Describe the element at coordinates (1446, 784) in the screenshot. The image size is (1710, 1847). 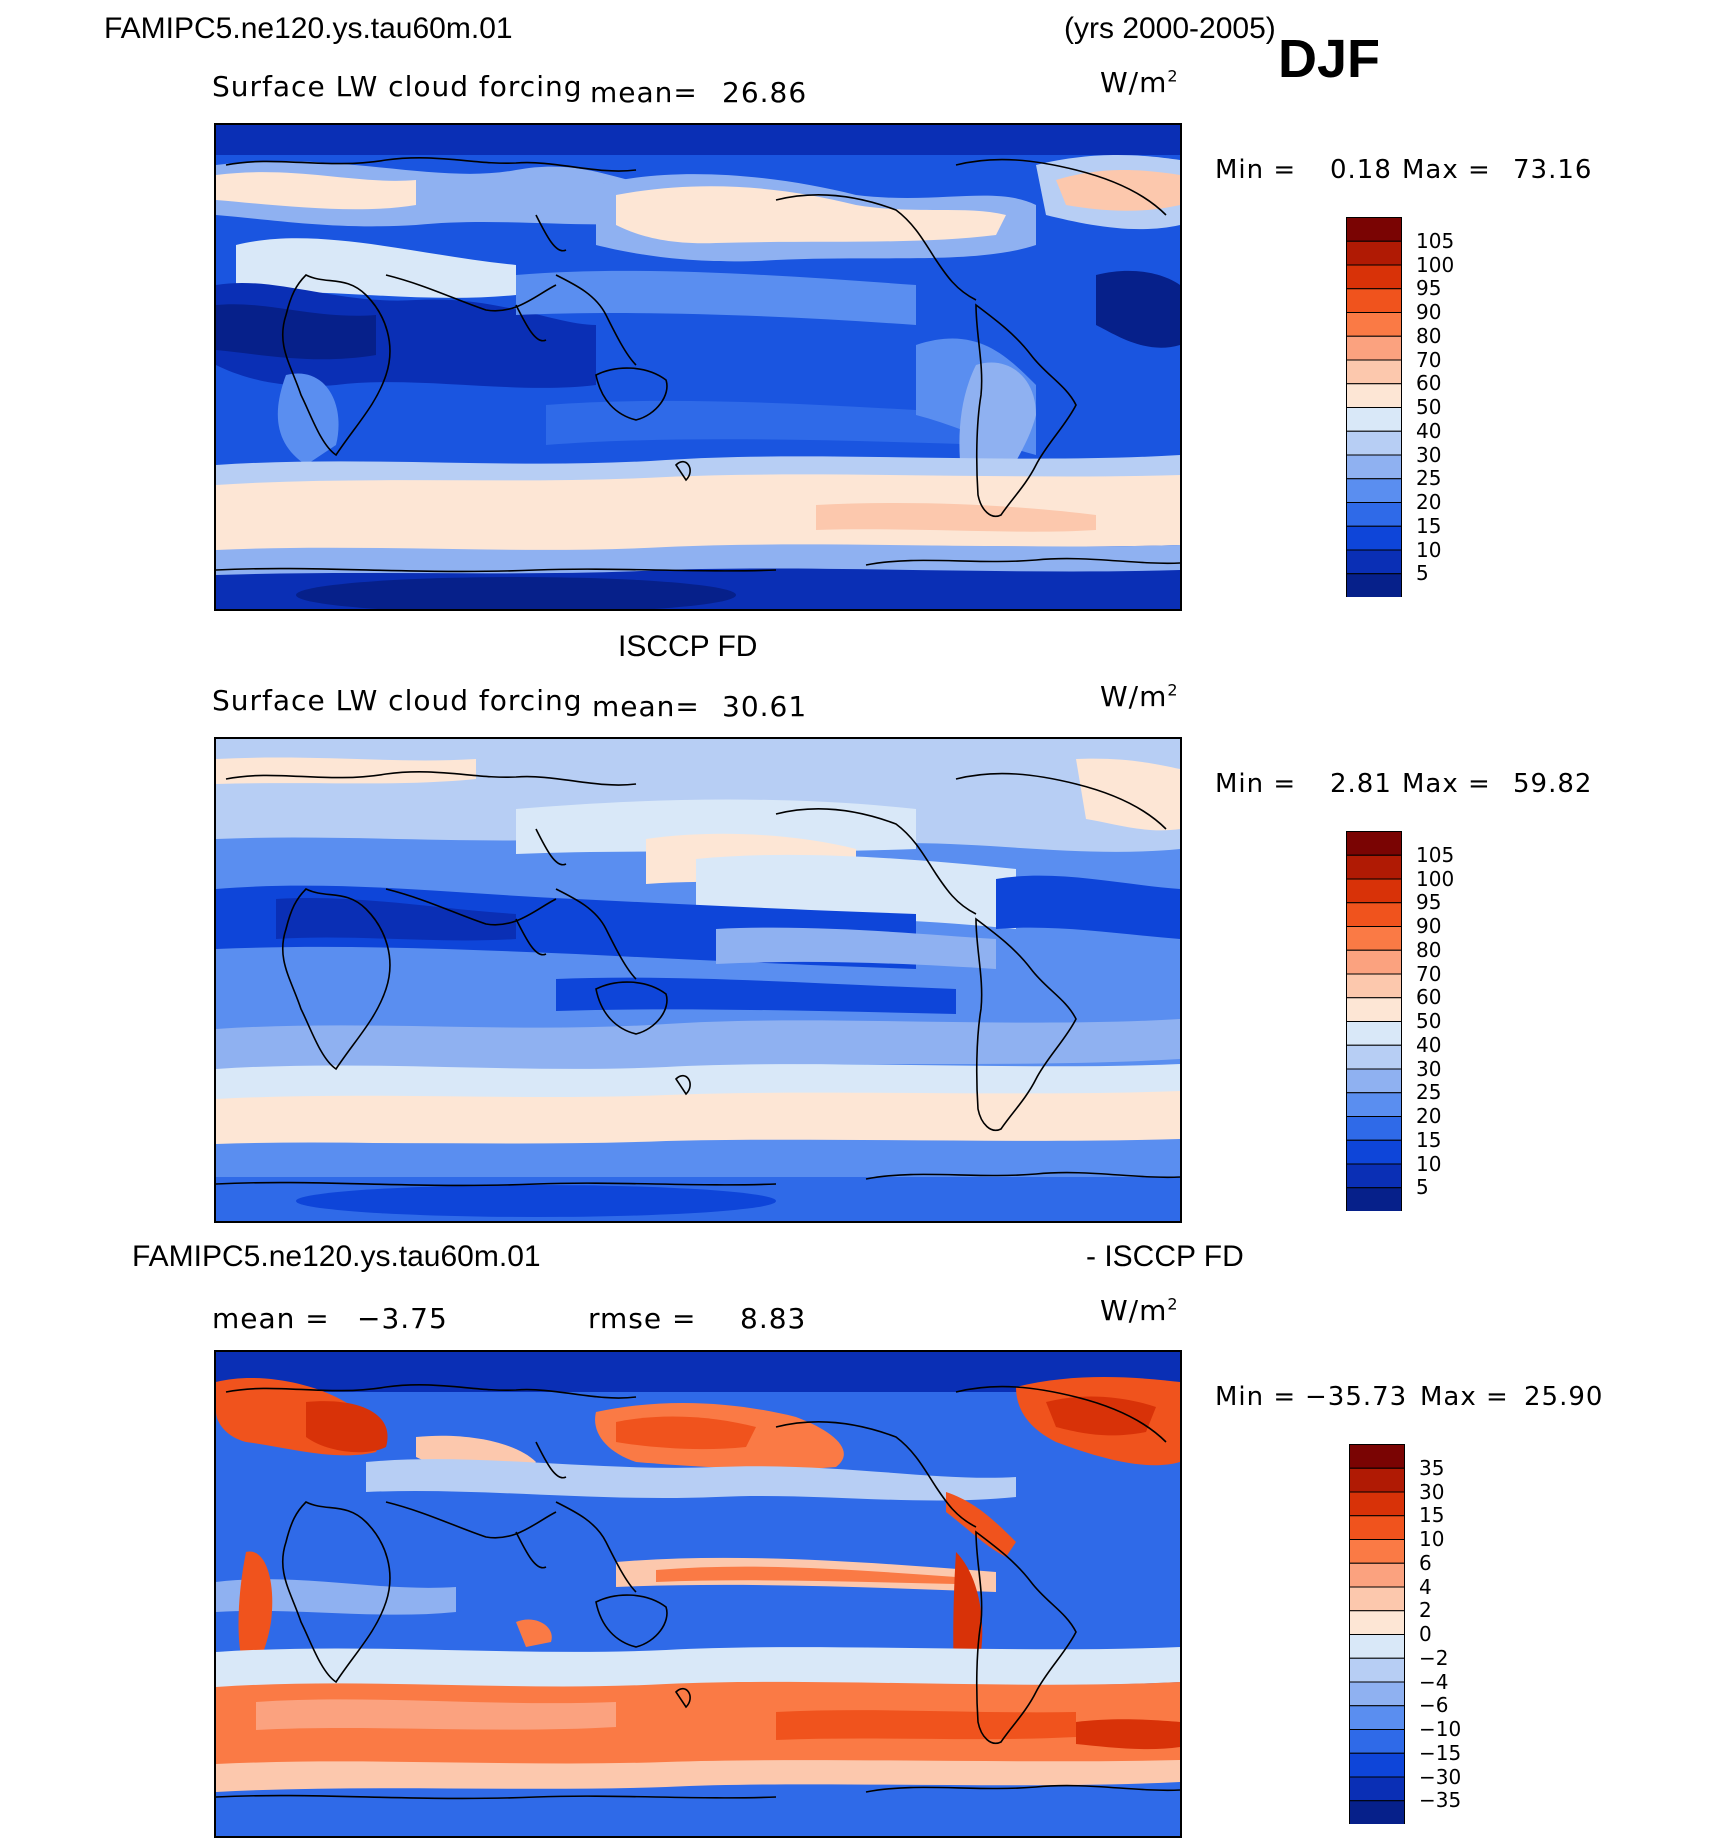
I see `panel2-max-label: Max =` at that location.